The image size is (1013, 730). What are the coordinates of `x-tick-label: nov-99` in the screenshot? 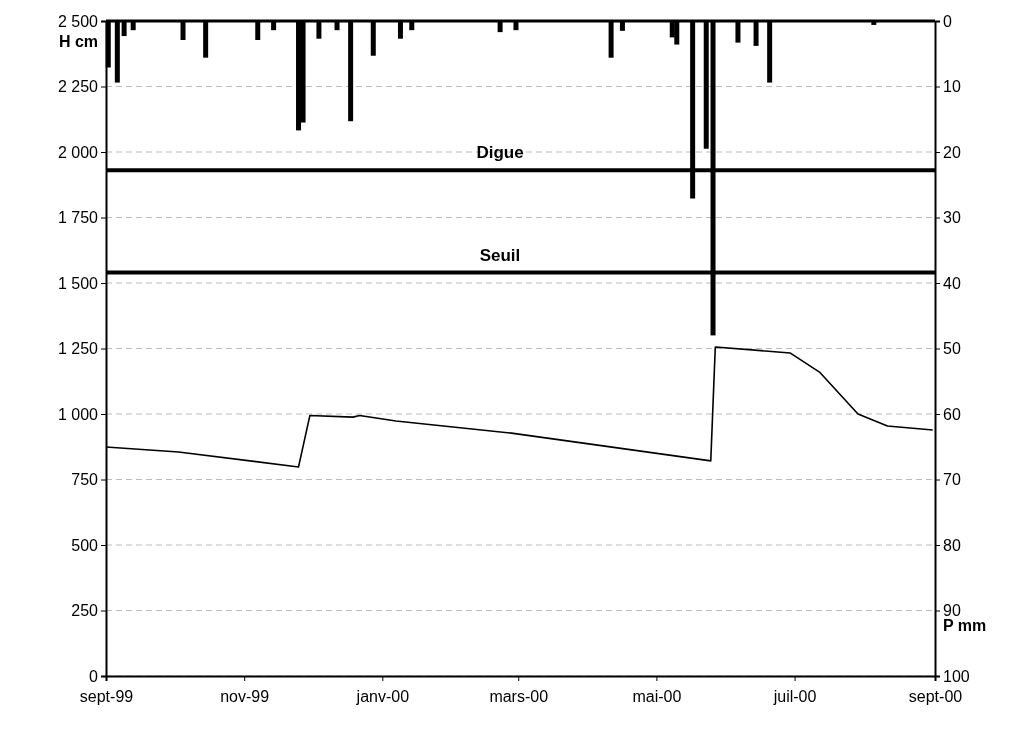 It's located at (245, 696).